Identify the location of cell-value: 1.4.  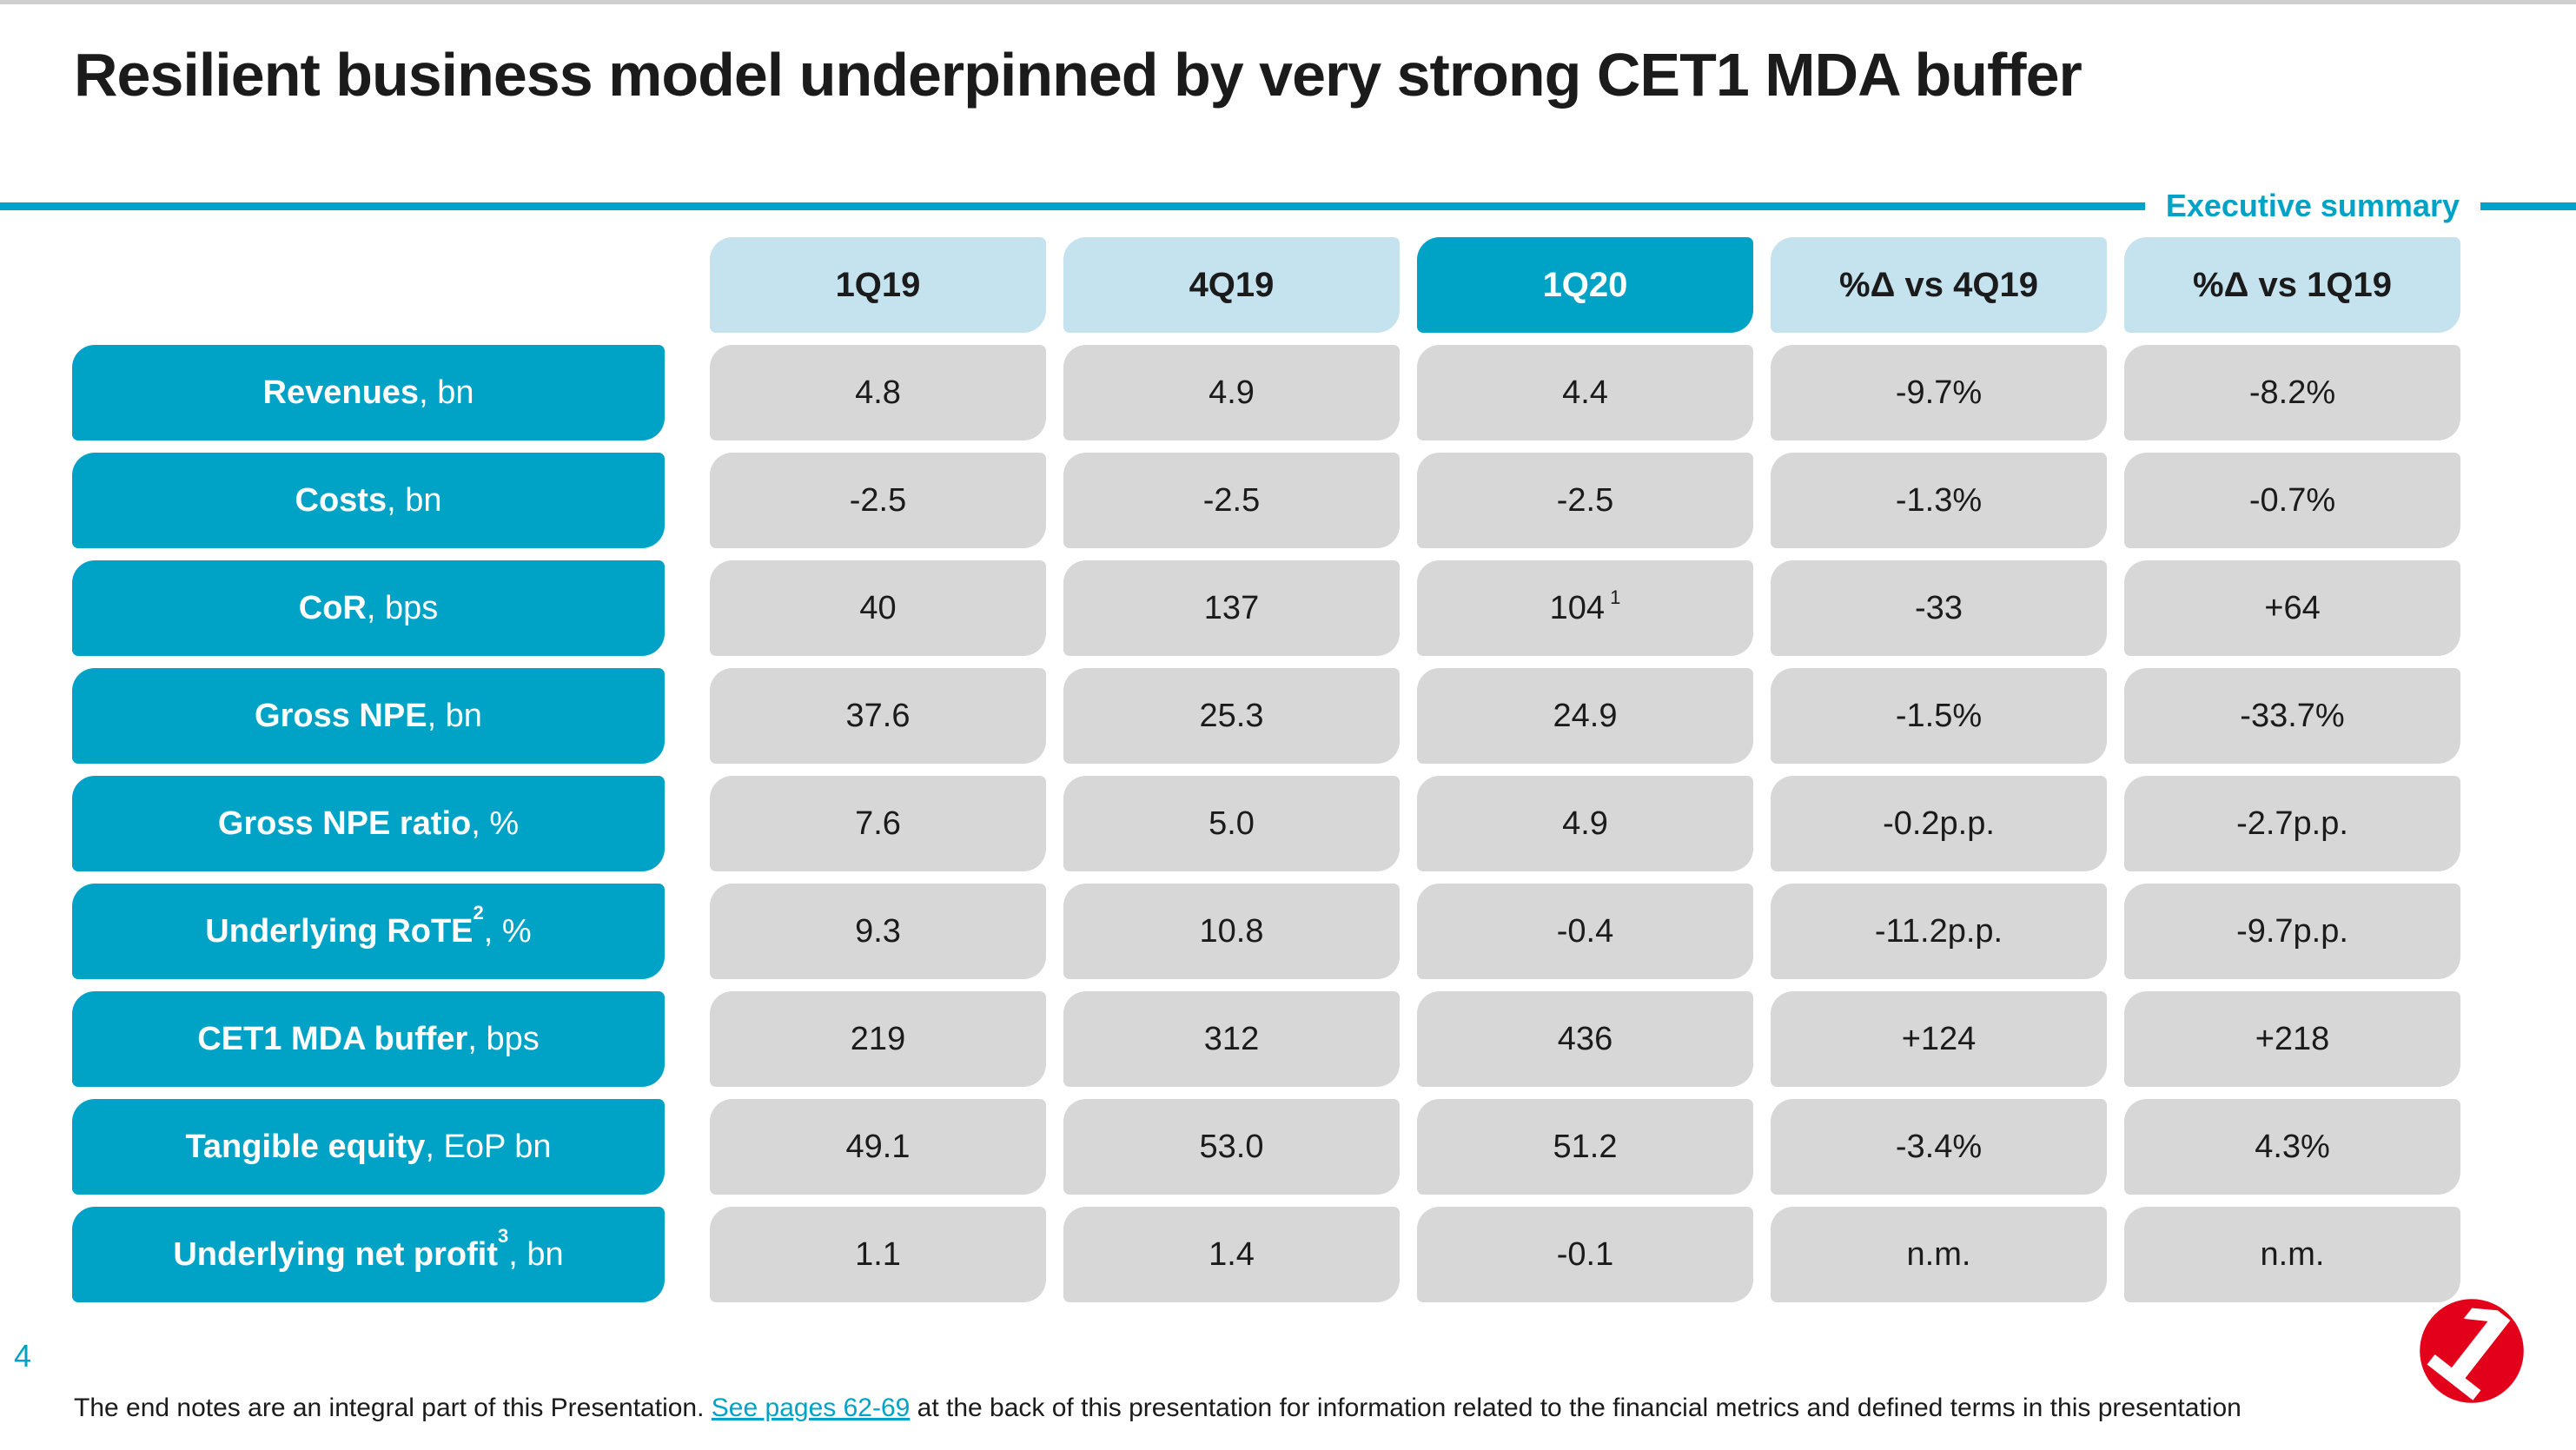
(1232, 1254).